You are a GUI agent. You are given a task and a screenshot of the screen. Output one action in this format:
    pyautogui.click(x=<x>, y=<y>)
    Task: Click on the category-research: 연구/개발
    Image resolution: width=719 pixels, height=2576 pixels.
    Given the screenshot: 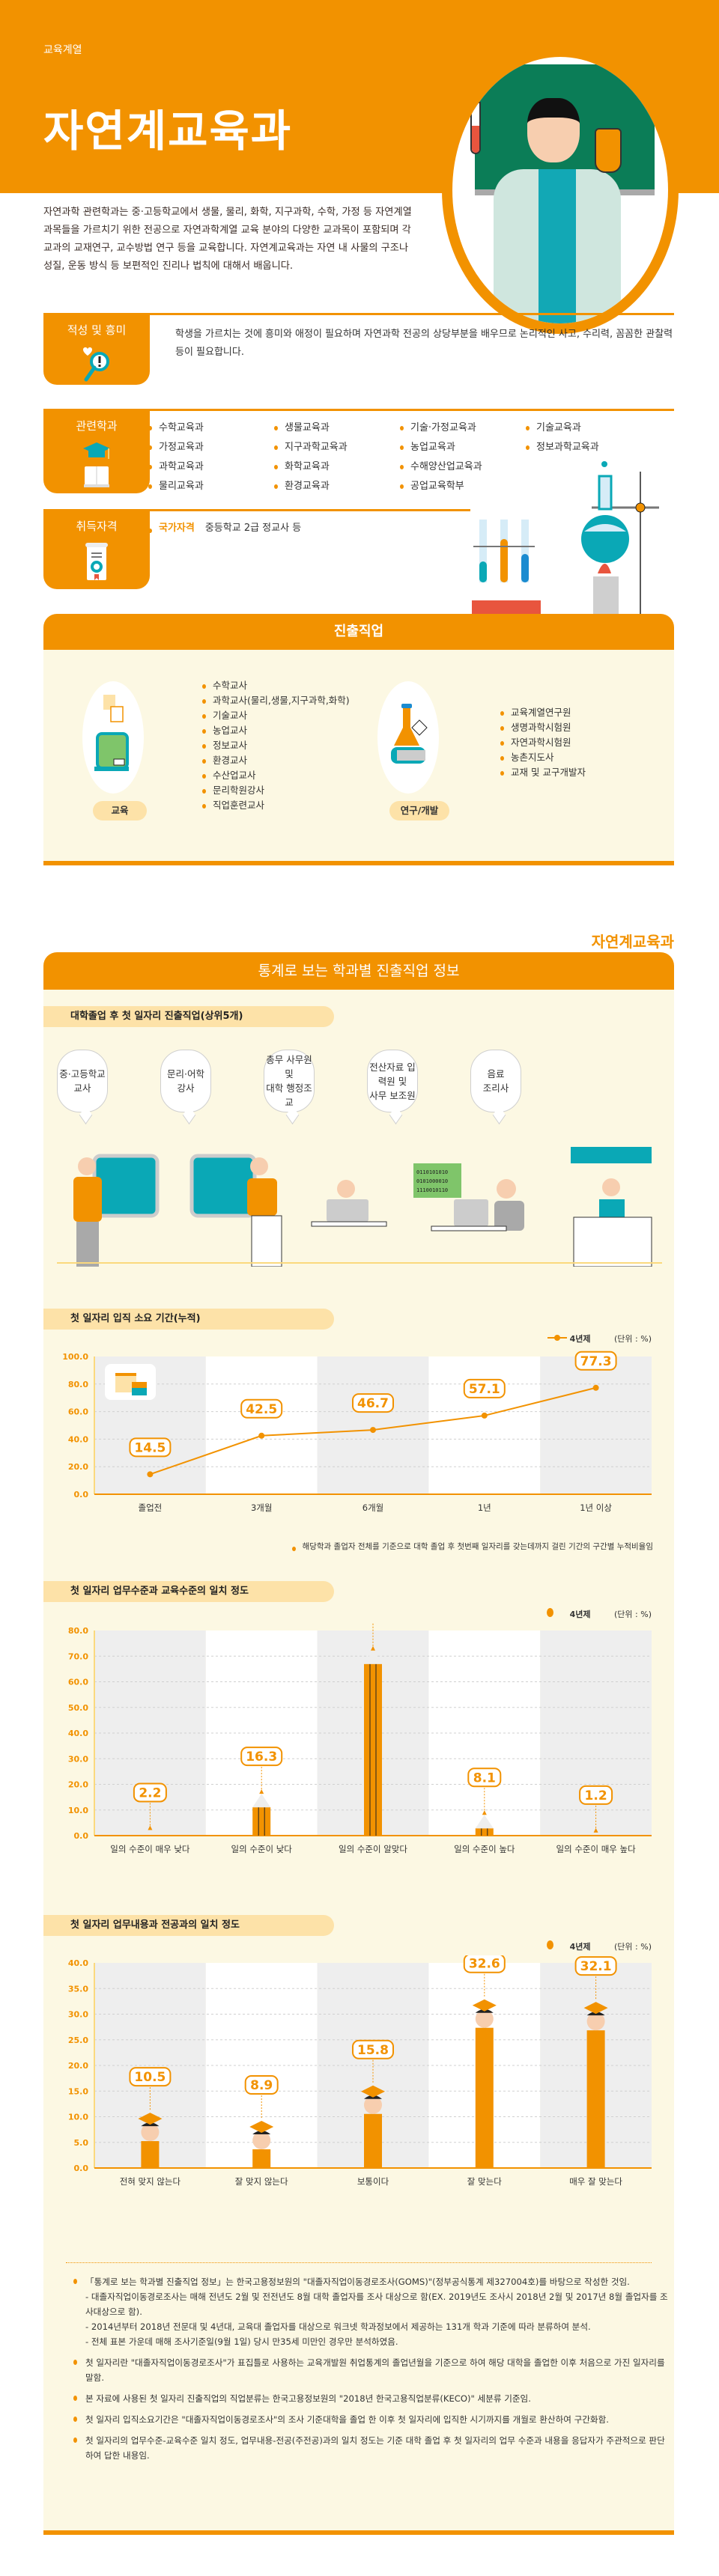 What is the action you would take?
    pyautogui.click(x=419, y=810)
    